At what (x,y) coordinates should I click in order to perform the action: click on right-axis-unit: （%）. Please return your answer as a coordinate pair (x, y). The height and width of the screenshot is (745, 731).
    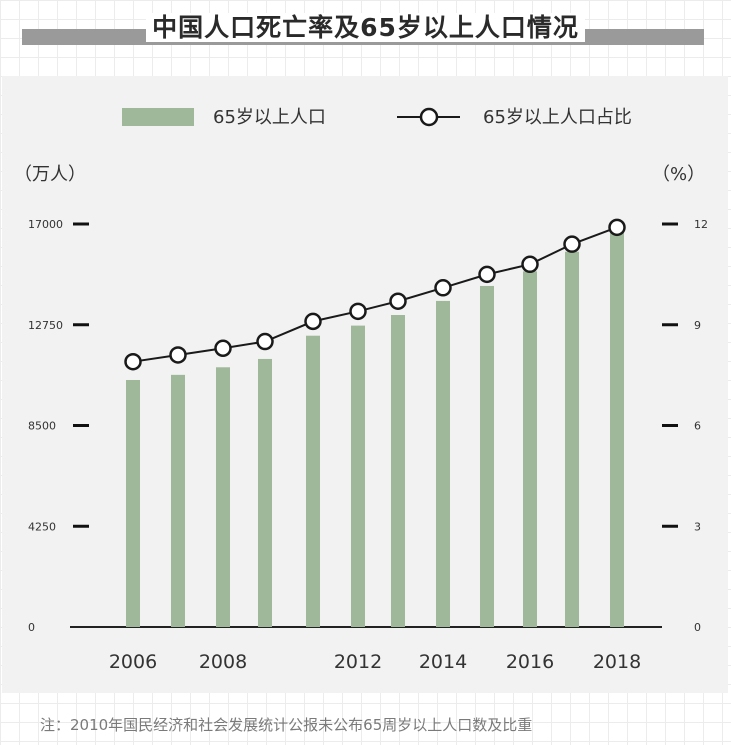
    Looking at the image, I should click on (678, 174).